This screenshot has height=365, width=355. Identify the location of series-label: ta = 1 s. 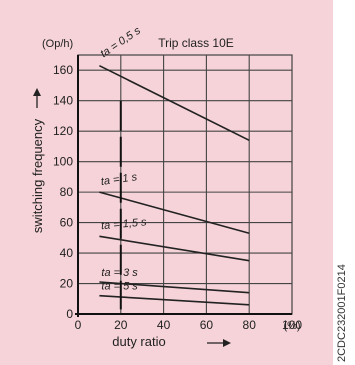
(119, 179).